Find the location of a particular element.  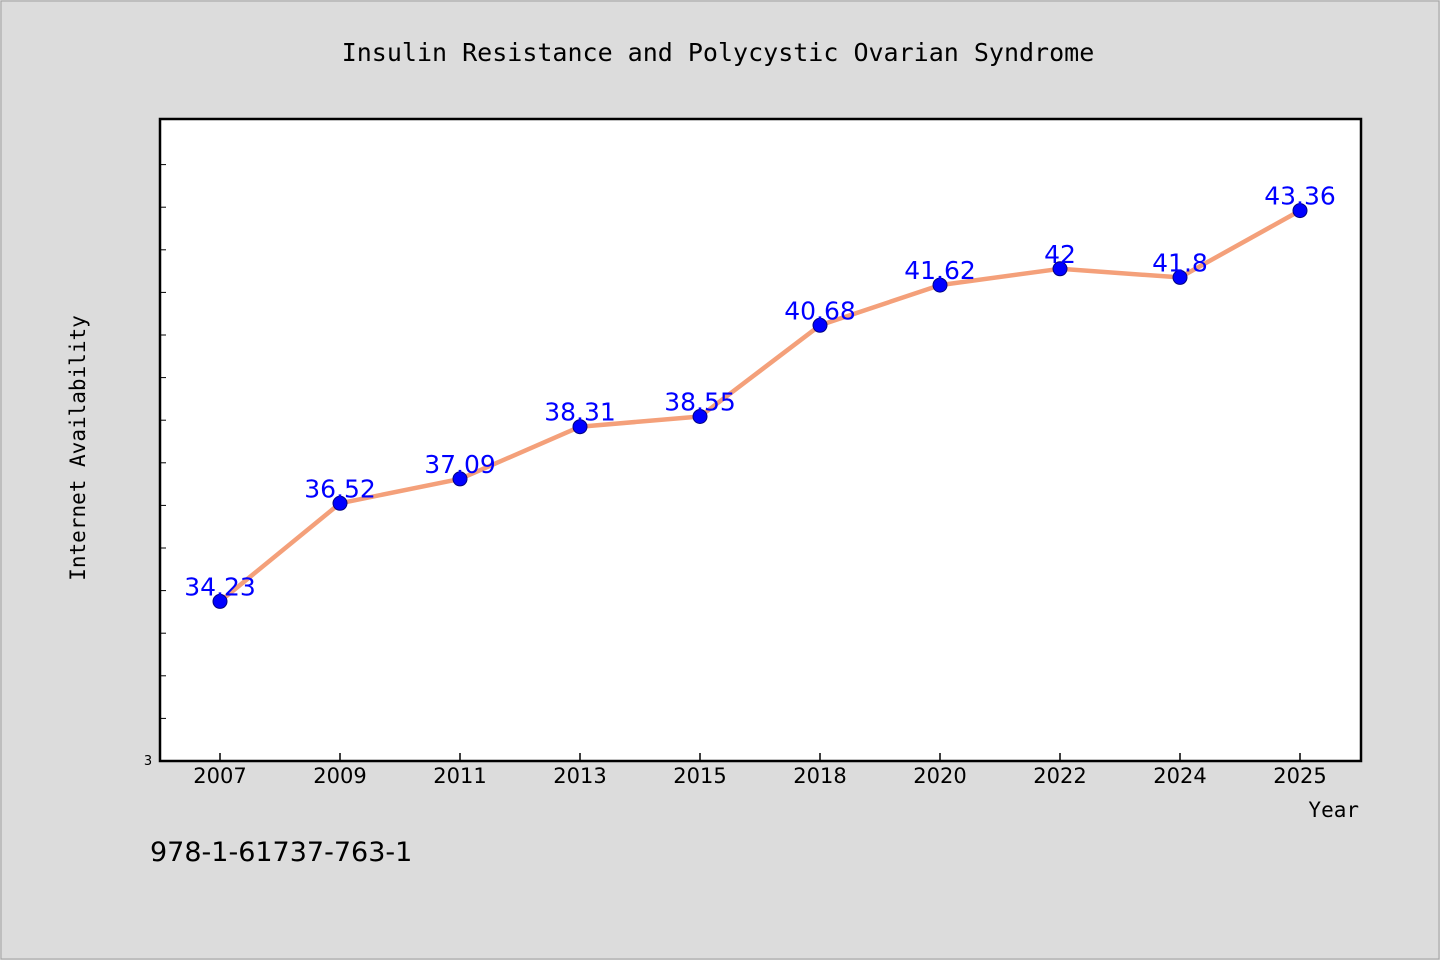

data-label: 34.23 is located at coordinates (220, 586).